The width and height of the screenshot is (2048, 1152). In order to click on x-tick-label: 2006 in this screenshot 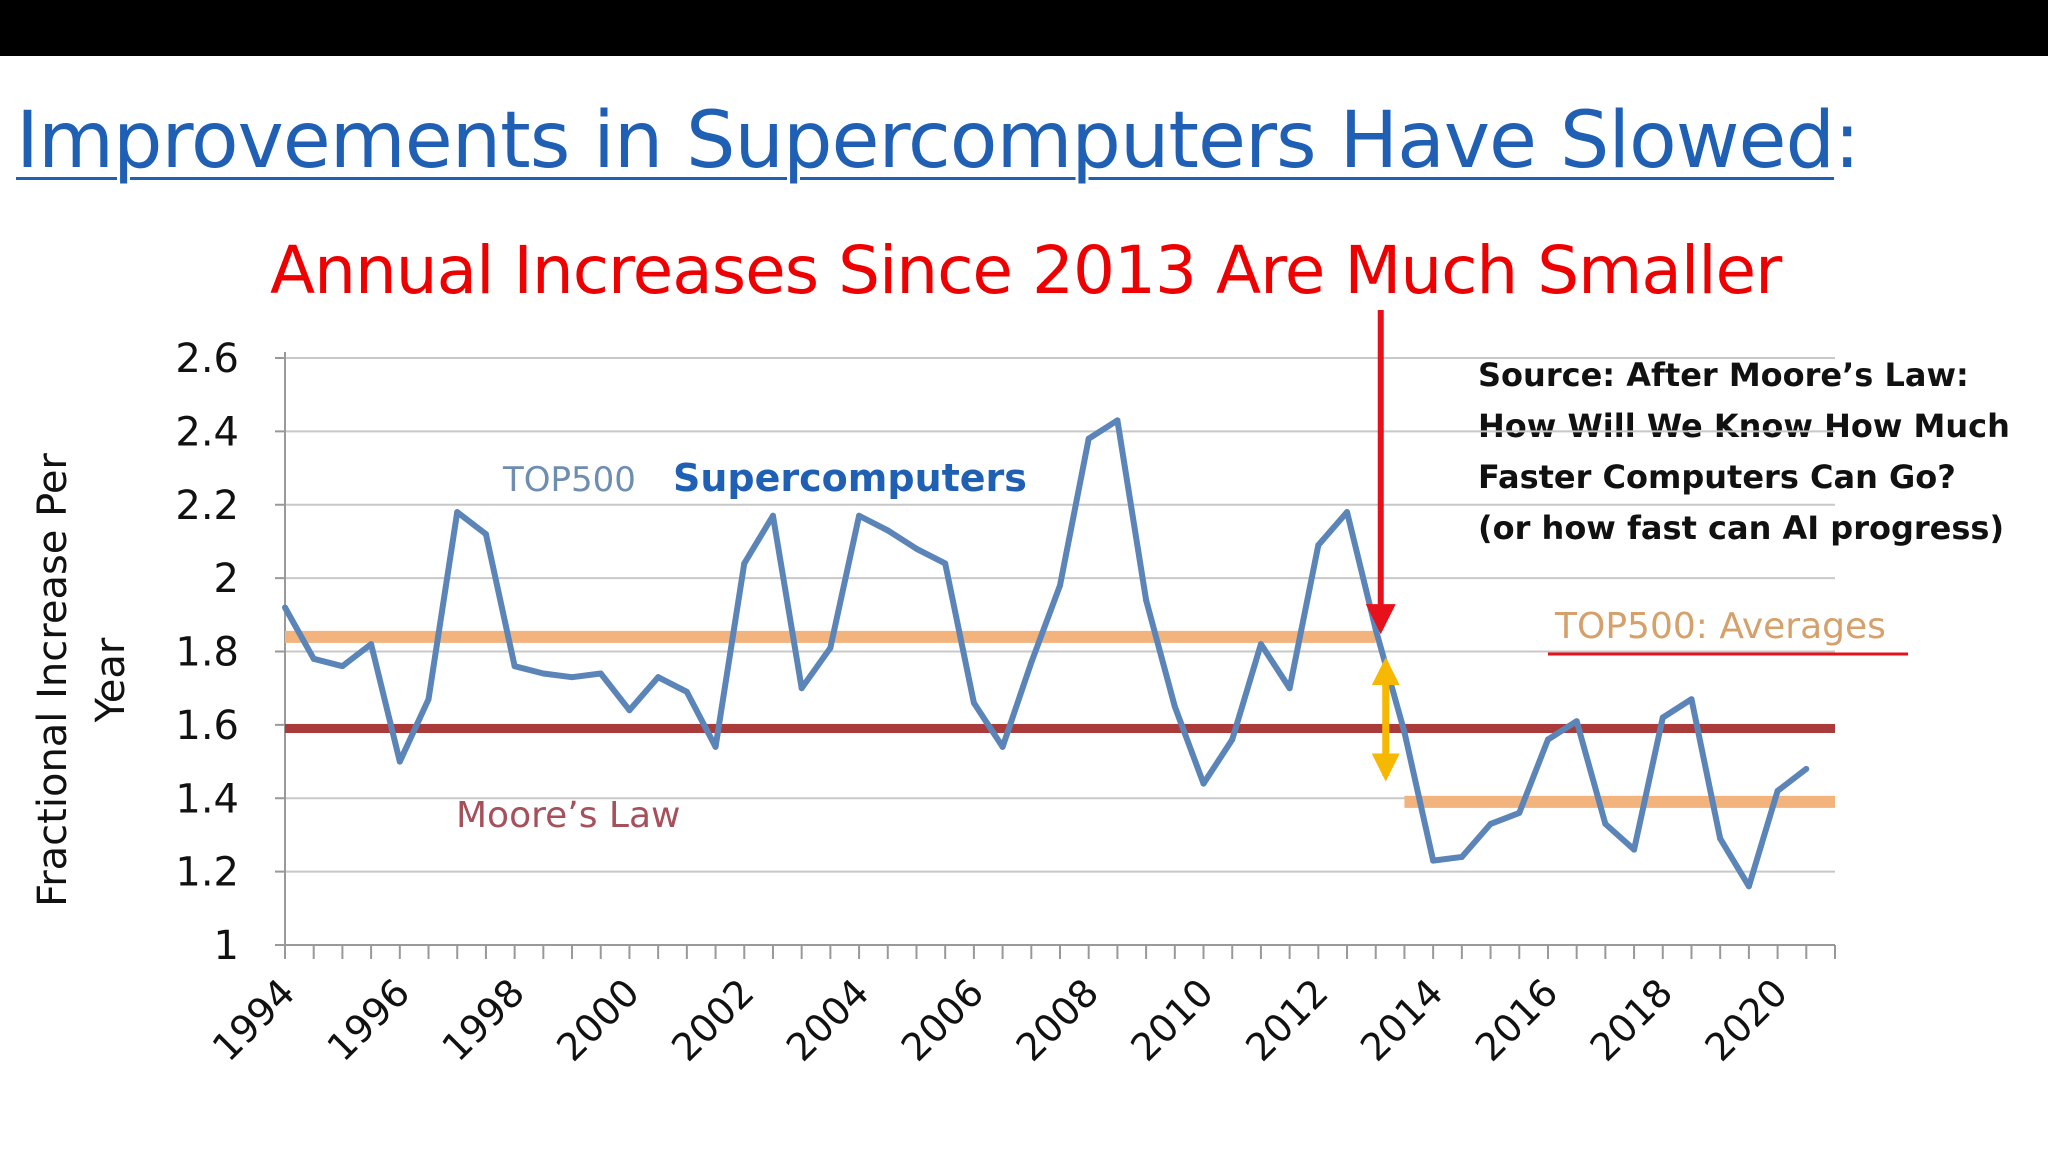, I will do `click(943, 1020)`.